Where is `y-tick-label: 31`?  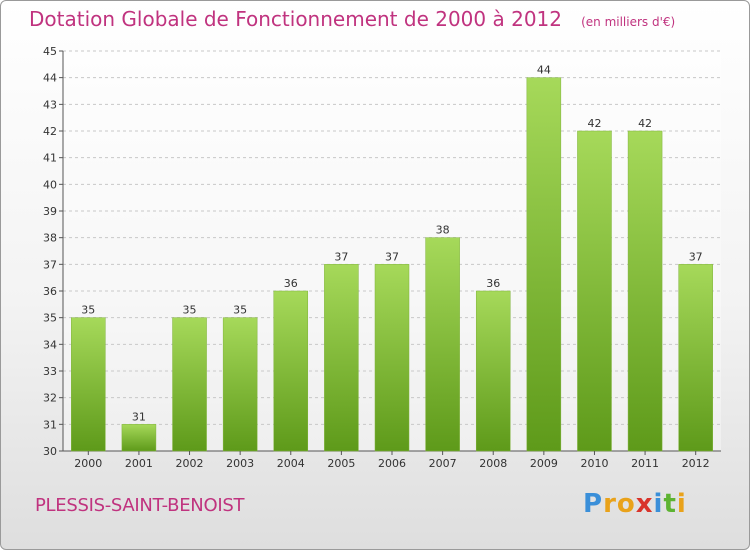 y-tick-label: 31 is located at coordinates (50, 424).